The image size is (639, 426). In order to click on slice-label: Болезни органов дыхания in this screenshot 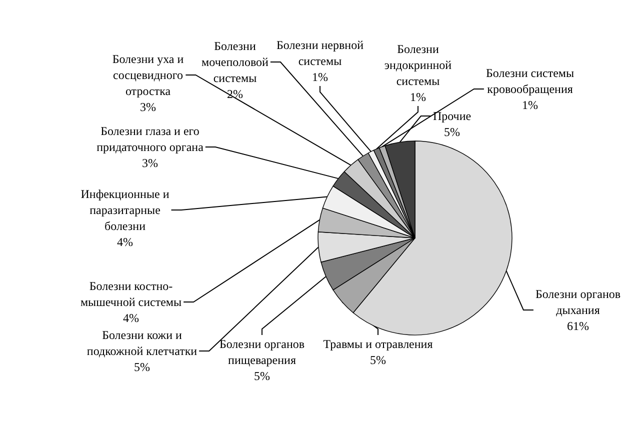, I will do `click(578, 302)`.